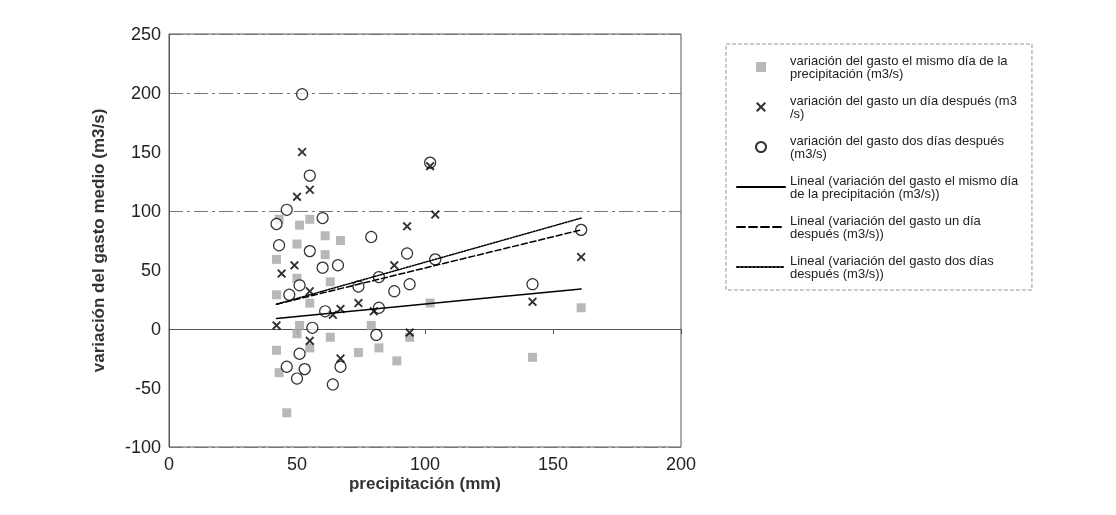 Image resolution: width=1116 pixels, height=515 pixels. Describe the element at coordinates (899, 147) in the screenshot. I see `legend-label: variación del gasto dos días después (m3/s)` at that location.